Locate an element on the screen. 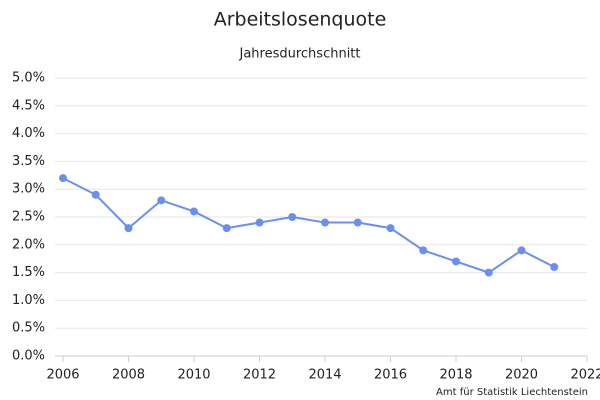 This screenshot has width=600, height=400. x-tick-label: 2012 is located at coordinates (259, 375).